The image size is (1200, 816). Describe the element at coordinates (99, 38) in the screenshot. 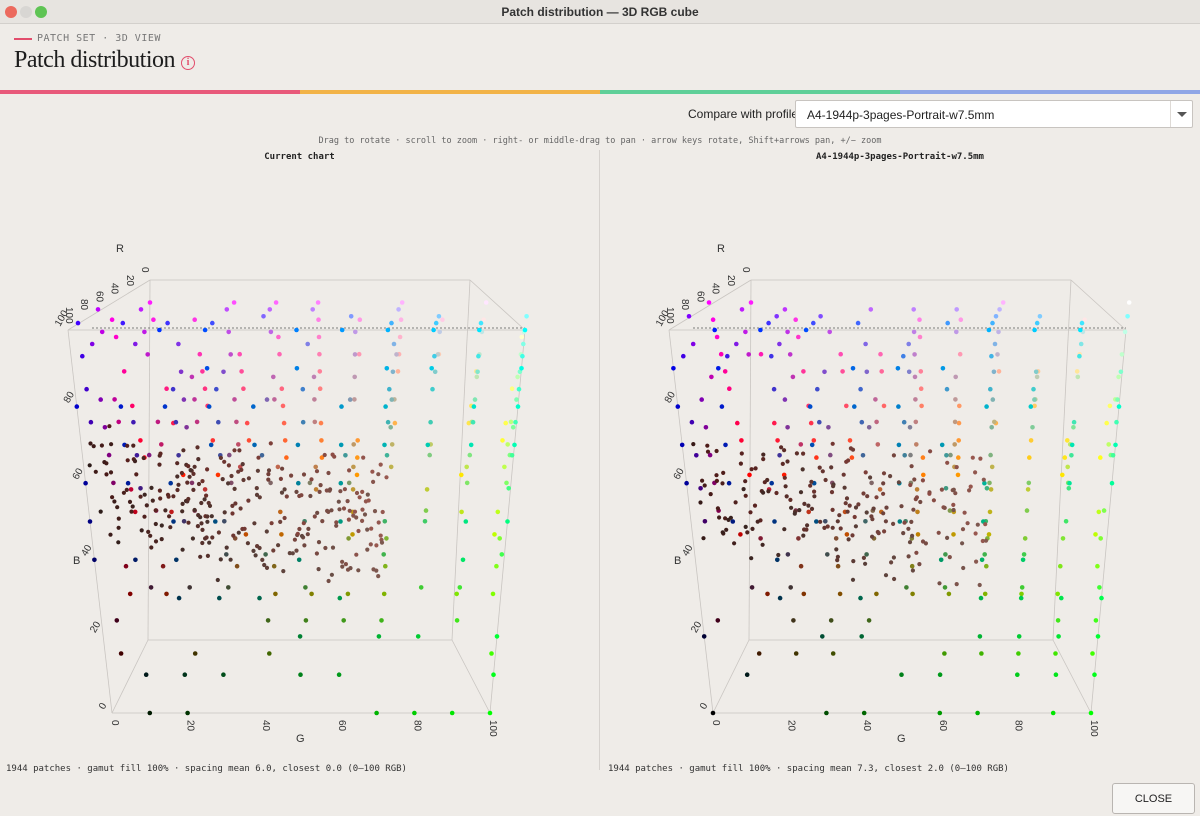

I see `breadcrumb-text: PATCH SET · 3D VIEW` at that location.